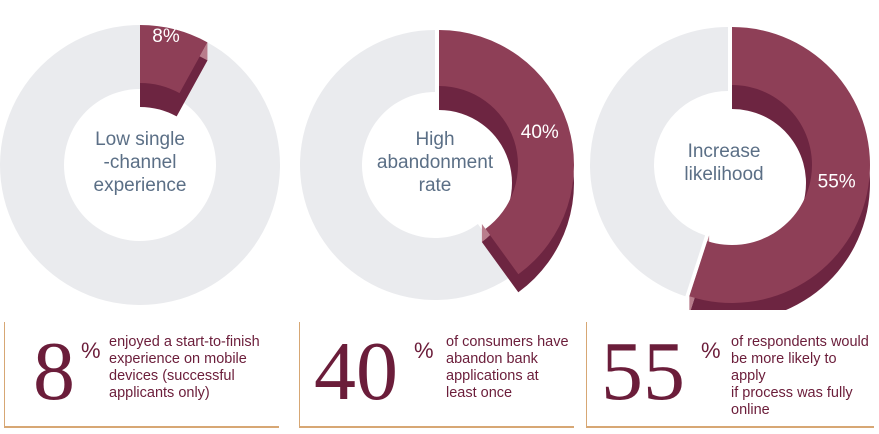 This screenshot has width=879, height=434. What do you see at coordinates (837, 182) in the screenshot?
I see `slice-value-label: 55%` at bounding box center [837, 182].